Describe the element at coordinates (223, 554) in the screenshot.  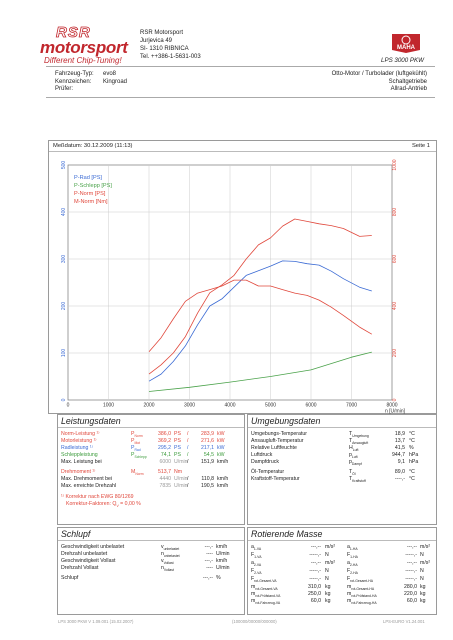
I see `row-unit: U/min` at that location.